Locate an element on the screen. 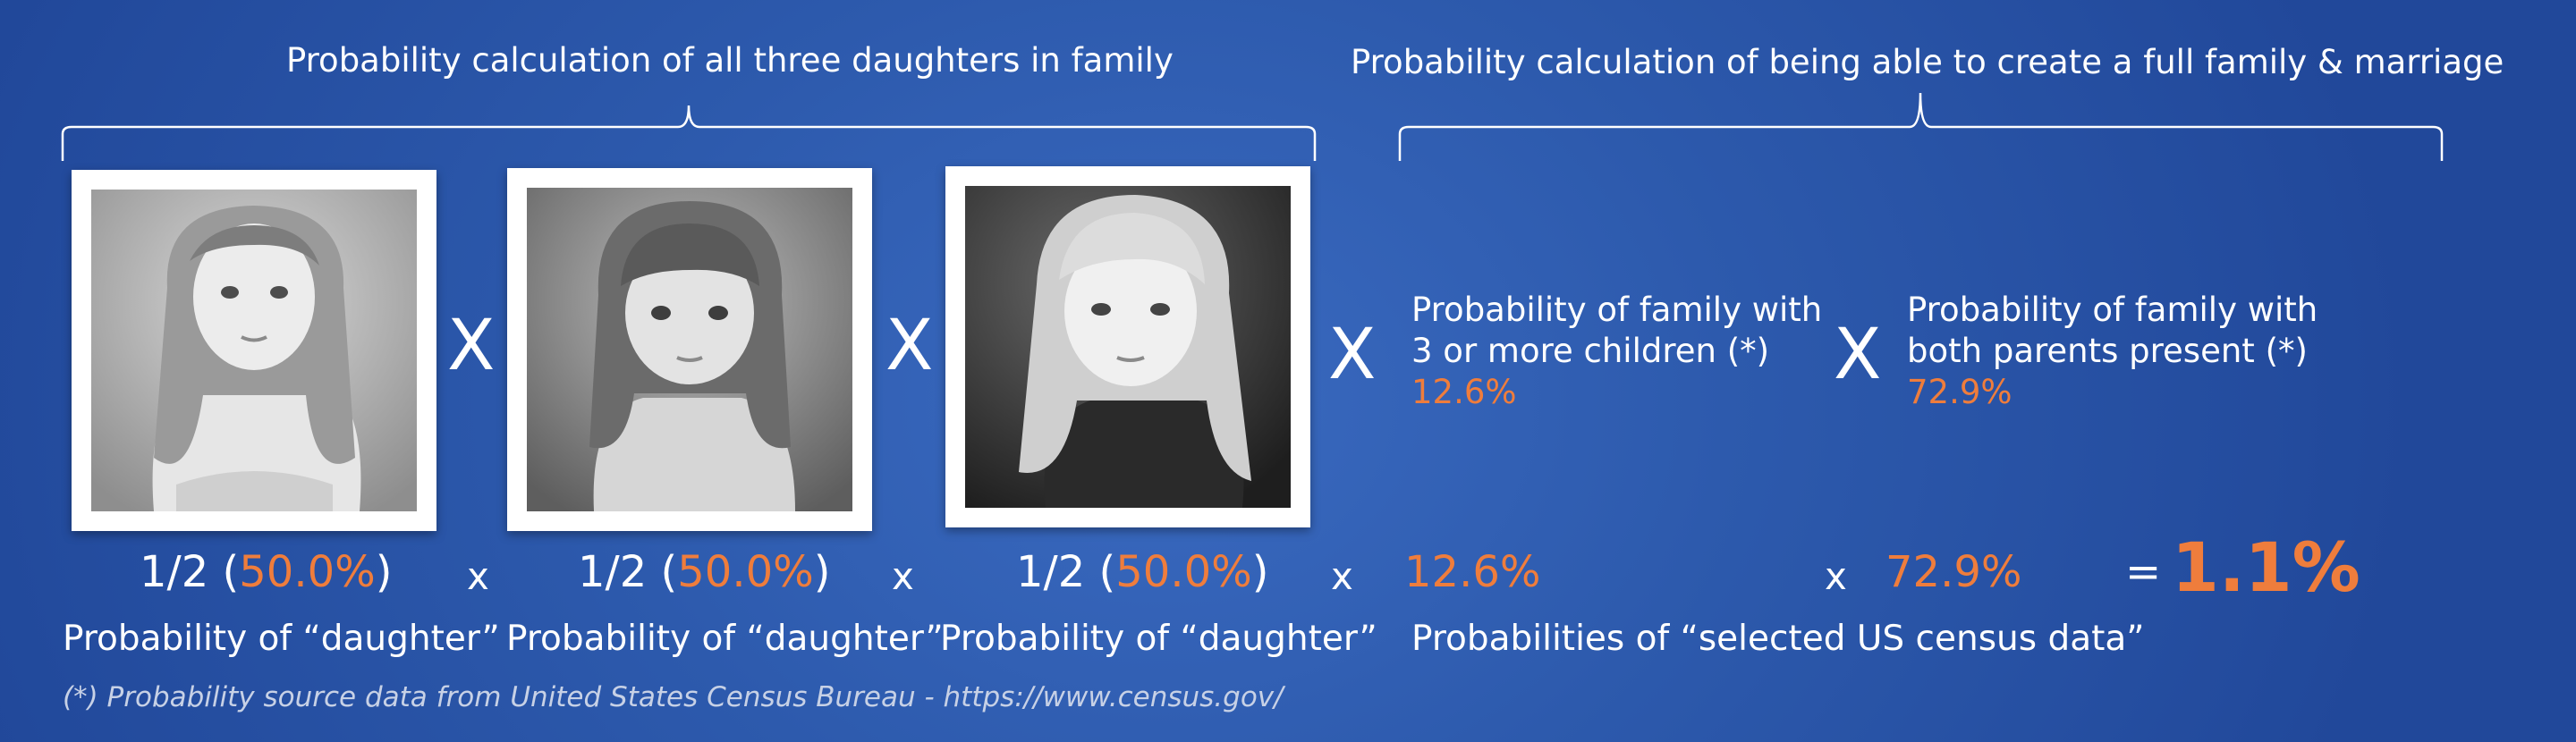 This screenshot has height=742, width=2576. criteria-children-line2: 3 or more children (*) is located at coordinates (1590, 351).